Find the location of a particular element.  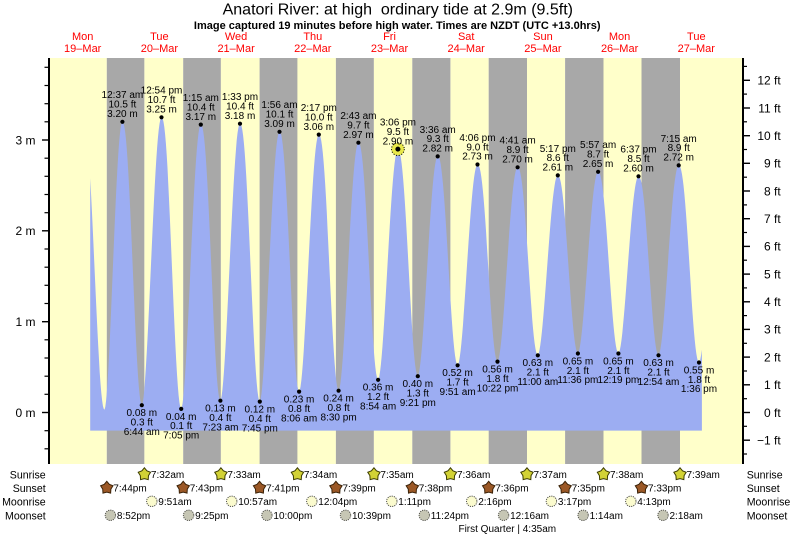

svg-text: 6:44 am is located at coordinates (142, 432).